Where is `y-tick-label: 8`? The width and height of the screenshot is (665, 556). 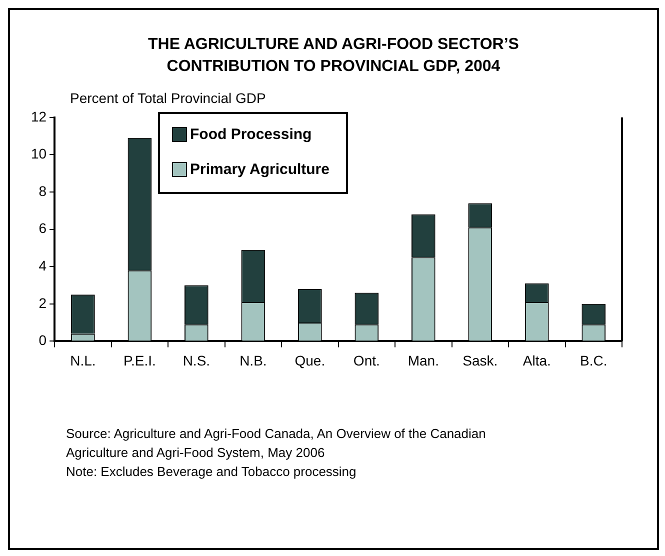 y-tick-label: 8 is located at coordinates (42, 190).